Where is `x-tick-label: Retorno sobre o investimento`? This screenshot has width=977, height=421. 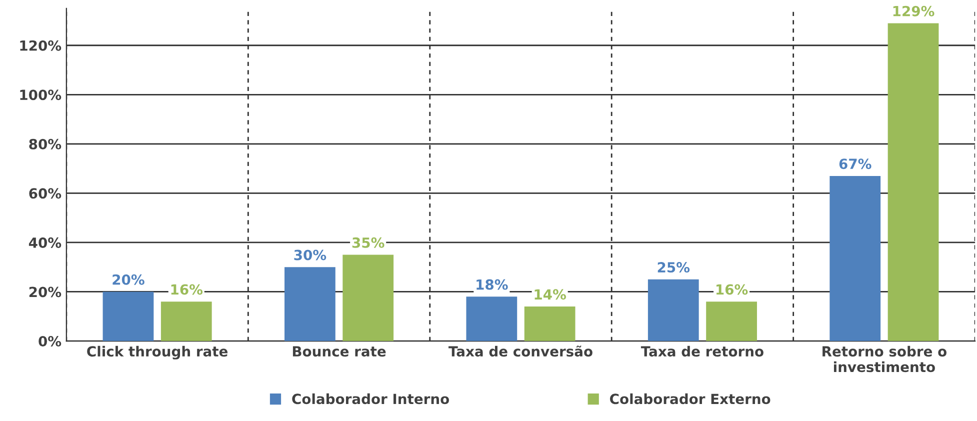
x-tick-label: Retorno sobre o investimento is located at coordinates (884, 359).